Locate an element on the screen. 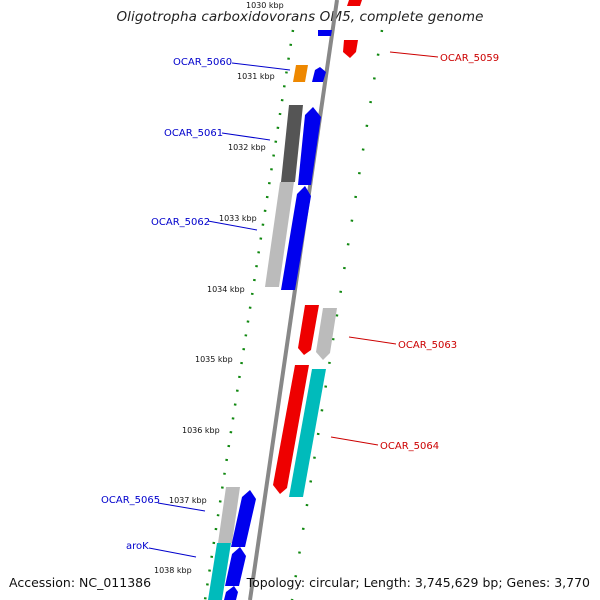 This screenshot has height=600, width=600. tick-label-1037: 1037 kbp is located at coordinates (188, 500).